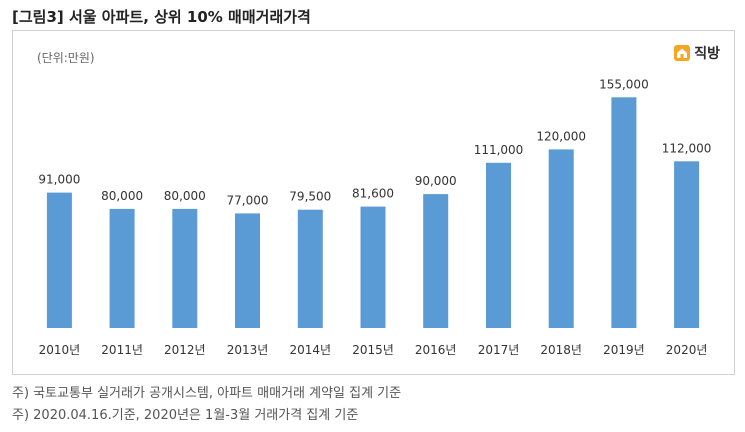  Describe the element at coordinates (373, 350) in the screenshot. I see `x-tick-label: 2015년` at that location.